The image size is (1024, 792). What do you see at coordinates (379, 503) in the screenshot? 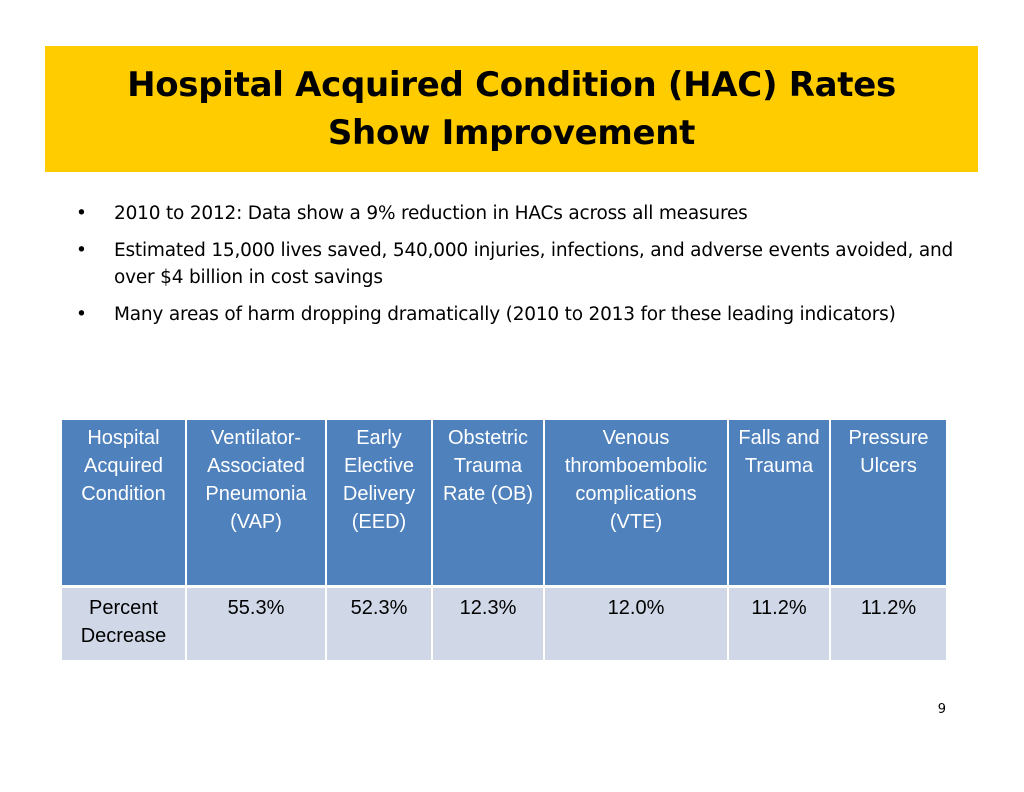
I see `column-header: Early Elective Delivery (EED)` at bounding box center [379, 503].